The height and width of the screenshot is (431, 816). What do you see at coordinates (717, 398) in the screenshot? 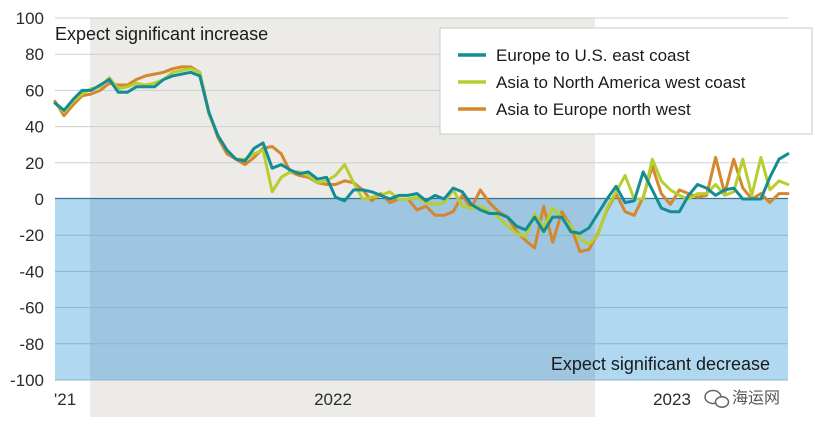
I see `wechat-icon` at bounding box center [717, 398].